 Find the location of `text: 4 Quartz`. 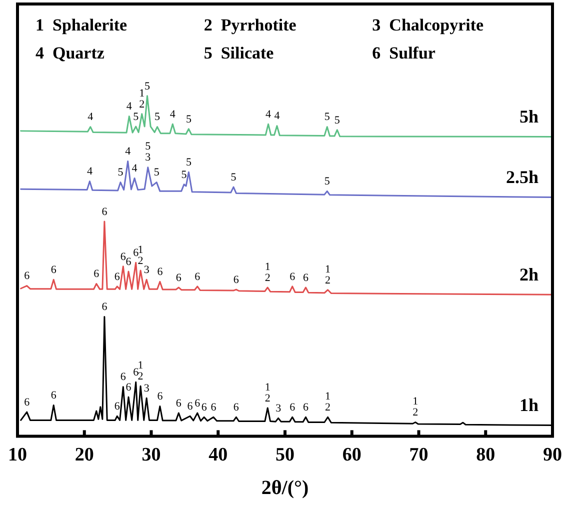

text: 4 Quartz is located at coordinates (70, 52).